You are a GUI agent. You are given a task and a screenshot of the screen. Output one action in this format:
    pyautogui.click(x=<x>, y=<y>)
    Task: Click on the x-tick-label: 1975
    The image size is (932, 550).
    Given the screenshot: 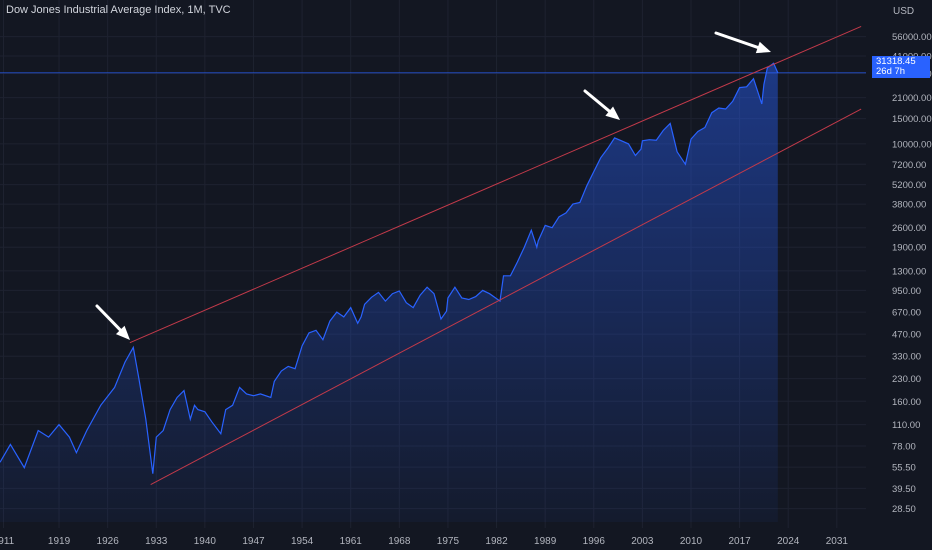 What is the action you would take?
    pyautogui.click(x=448, y=541)
    